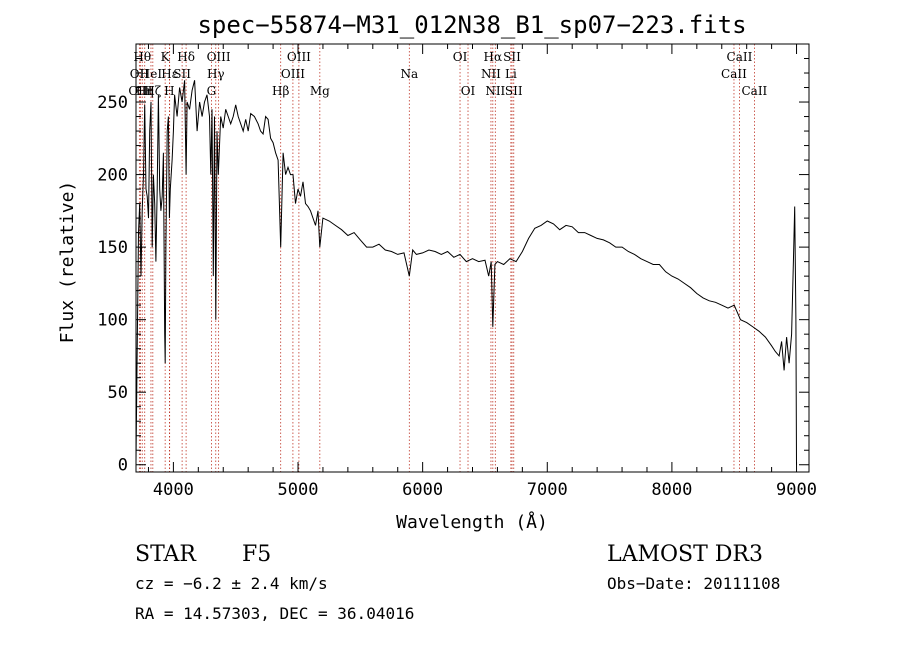 Image resolution: width=900 pixels, height=649 pixels. I want to click on x-axis-label: Wavelength (Å), so click(472, 522).